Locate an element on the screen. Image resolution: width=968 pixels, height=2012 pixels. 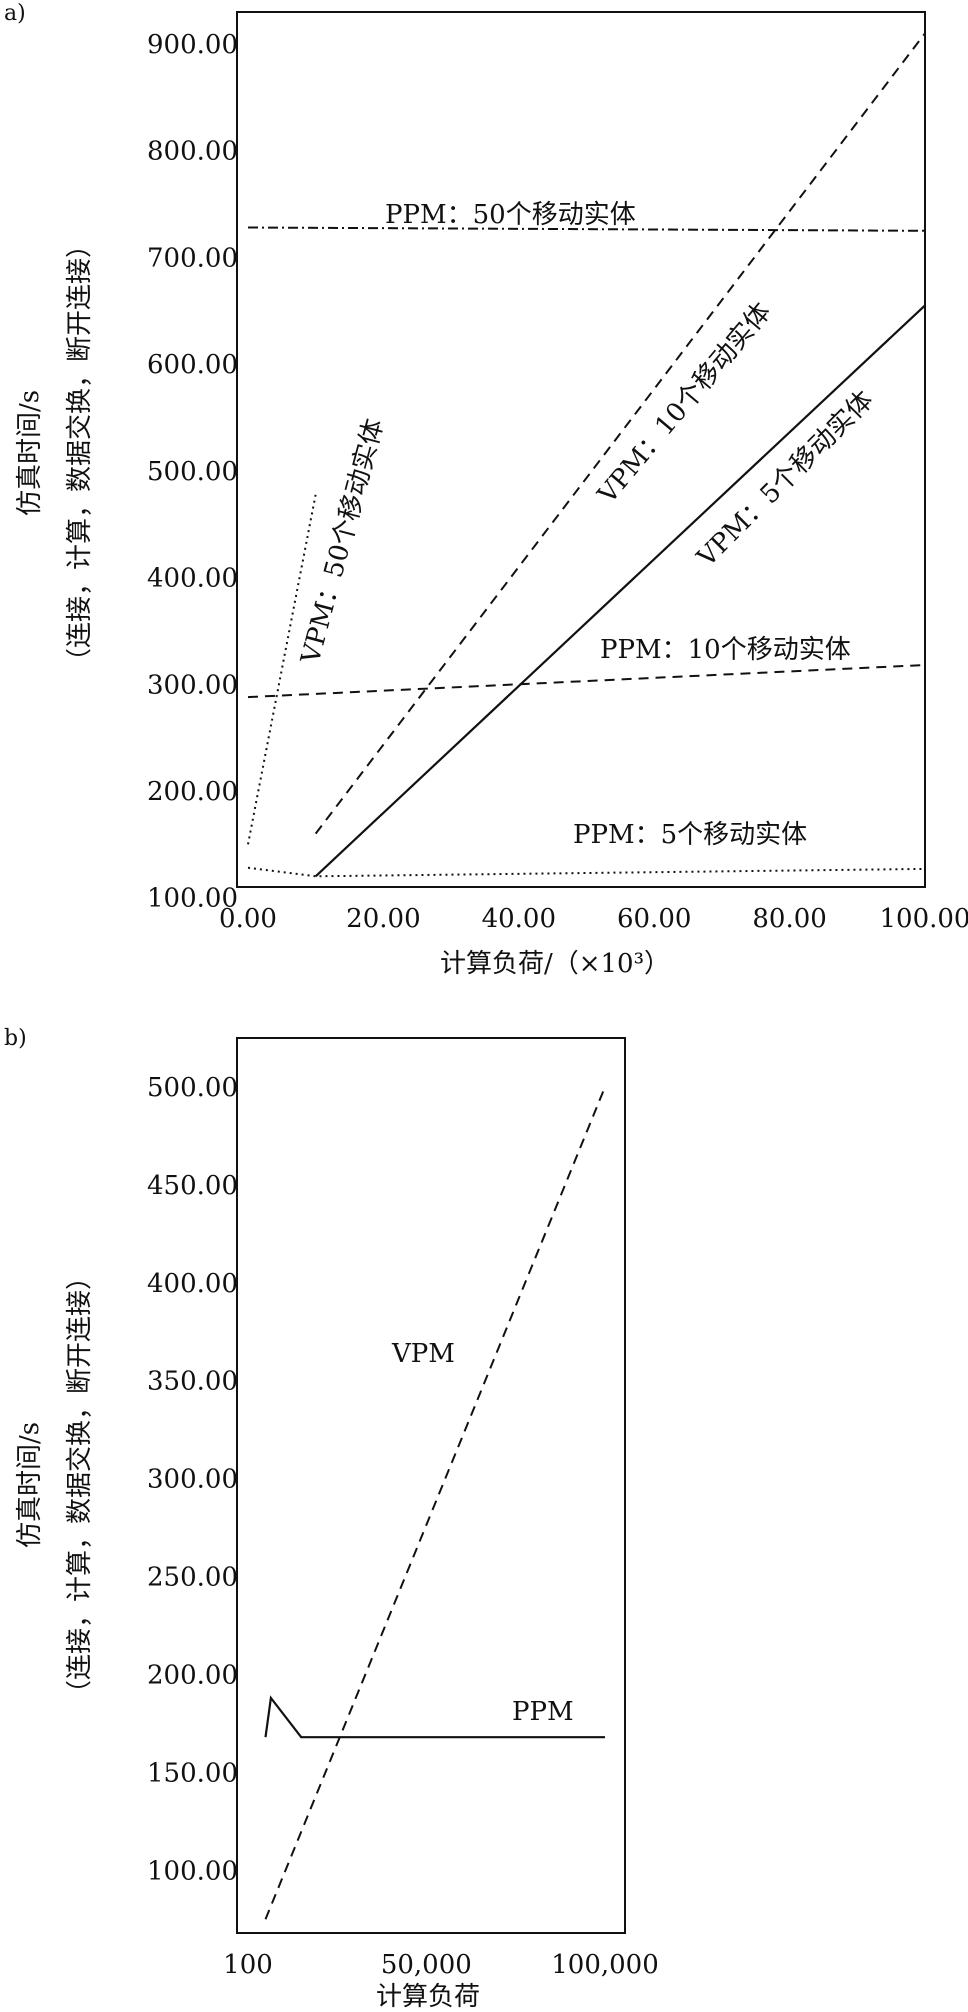
chart-b-y-axis-label-line2: （连接，计算，数据交换，断开连接） is located at coordinates (80, 1485).